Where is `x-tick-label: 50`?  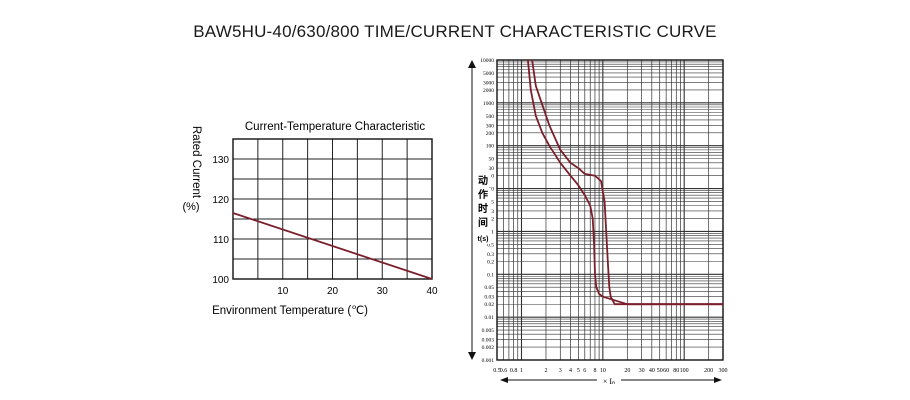 x-tick-label: 50 is located at coordinates (660, 371).